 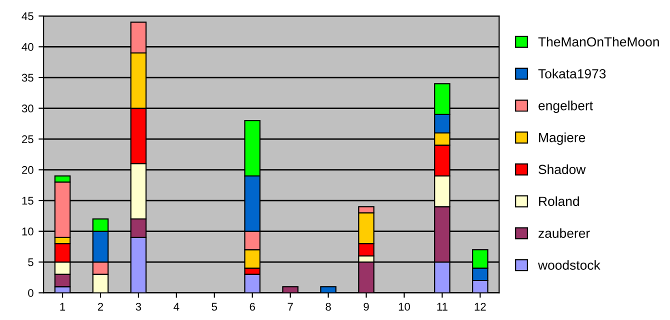 I want to click on x-tick-label: 10, so click(x=404, y=306).